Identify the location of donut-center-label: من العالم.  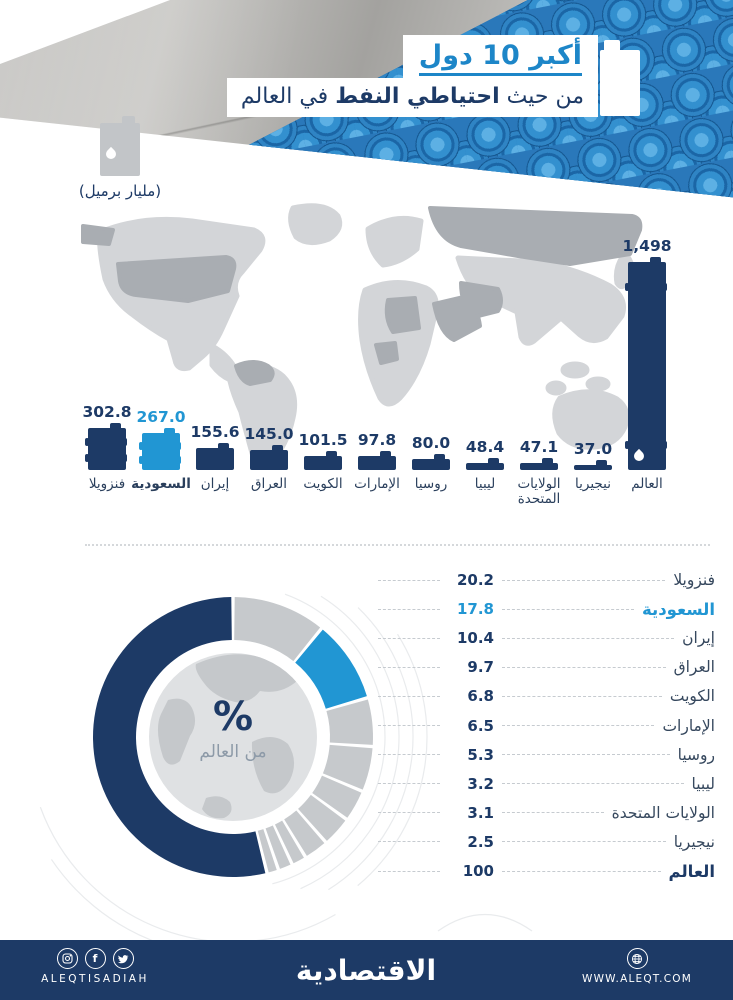
(233, 752).